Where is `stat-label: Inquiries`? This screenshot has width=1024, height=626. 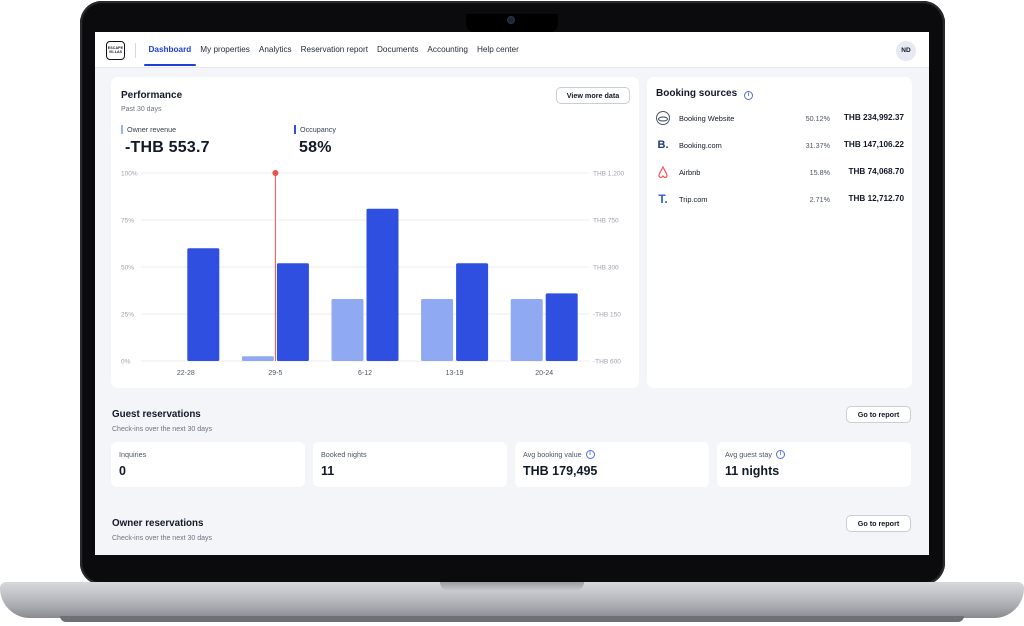 stat-label: Inquiries is located at coordinates (132, 454).